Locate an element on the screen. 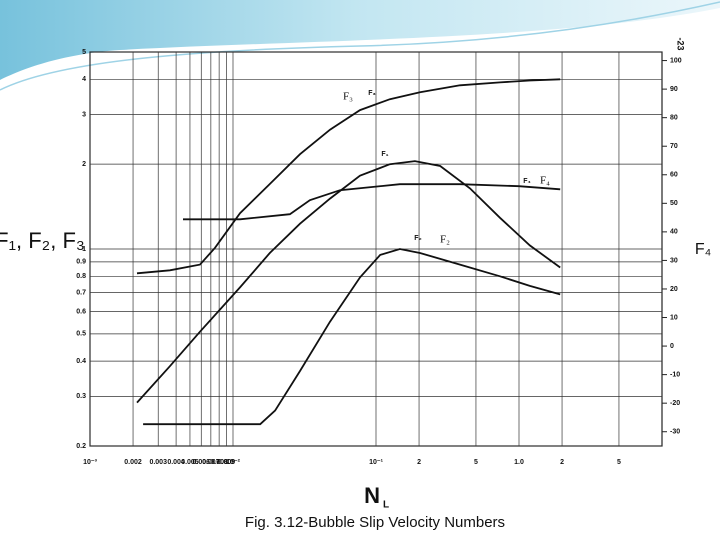  x-tick-label: 0.008 is located at coordinates (219, 462).